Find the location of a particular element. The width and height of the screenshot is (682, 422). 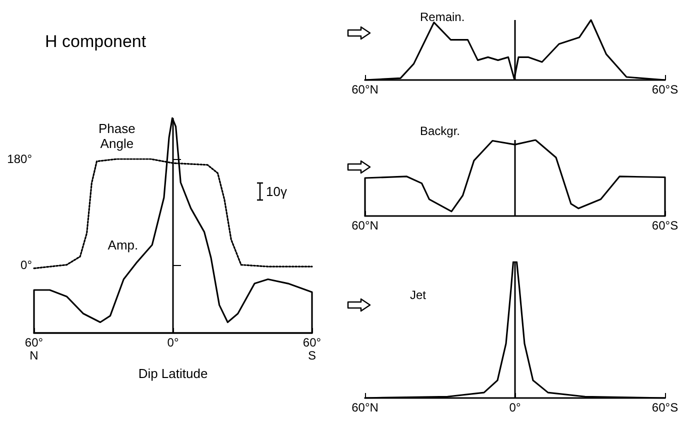

series-label: Phase Angle is located at coordinates (117, 136).